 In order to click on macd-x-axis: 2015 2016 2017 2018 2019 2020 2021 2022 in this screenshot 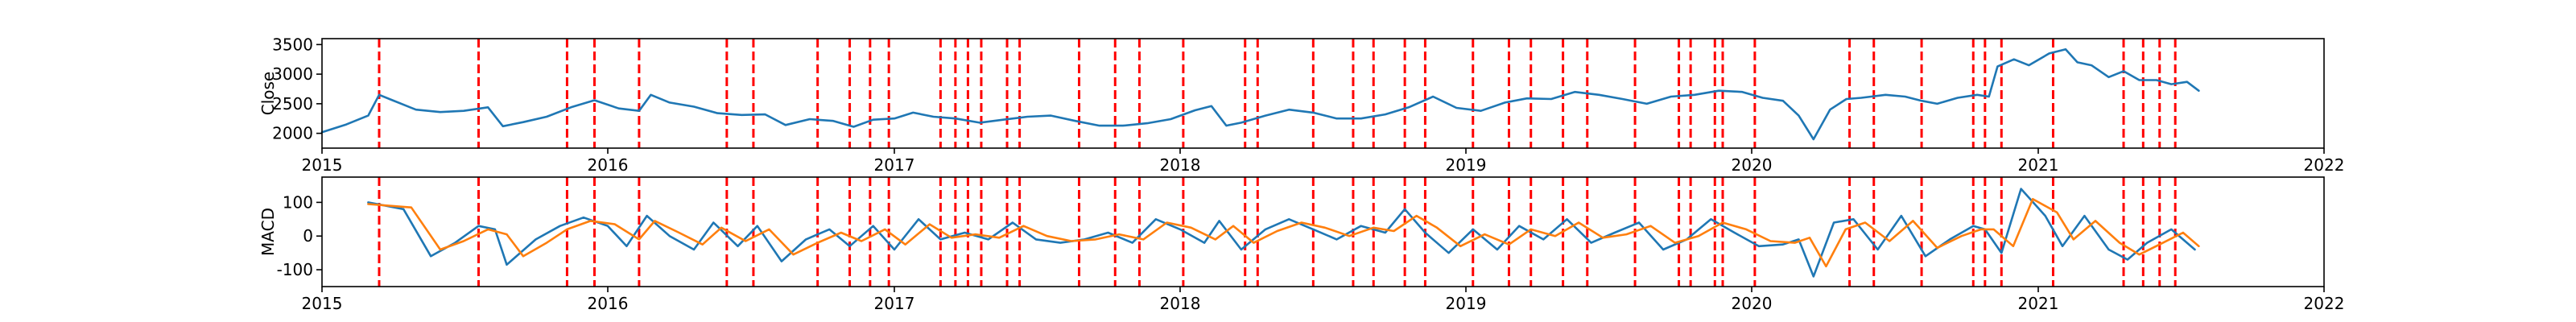, I will do `click(1323, 300)`.